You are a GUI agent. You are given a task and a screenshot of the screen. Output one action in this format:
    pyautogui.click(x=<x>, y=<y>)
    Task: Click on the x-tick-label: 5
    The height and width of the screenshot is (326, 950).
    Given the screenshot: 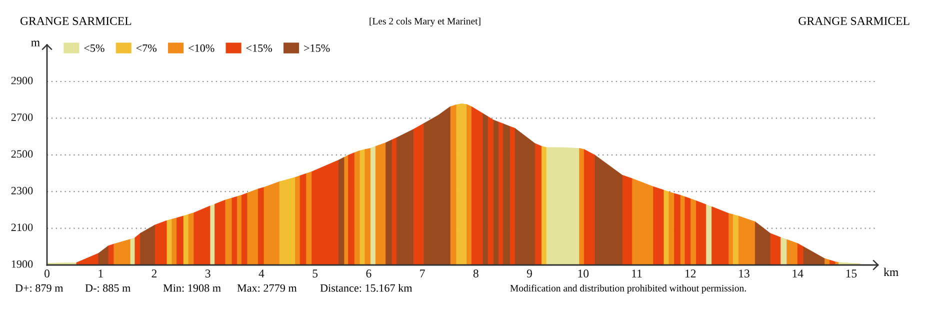 What is the action you would take?
    pyautogui.click(x=315, y=274)
    